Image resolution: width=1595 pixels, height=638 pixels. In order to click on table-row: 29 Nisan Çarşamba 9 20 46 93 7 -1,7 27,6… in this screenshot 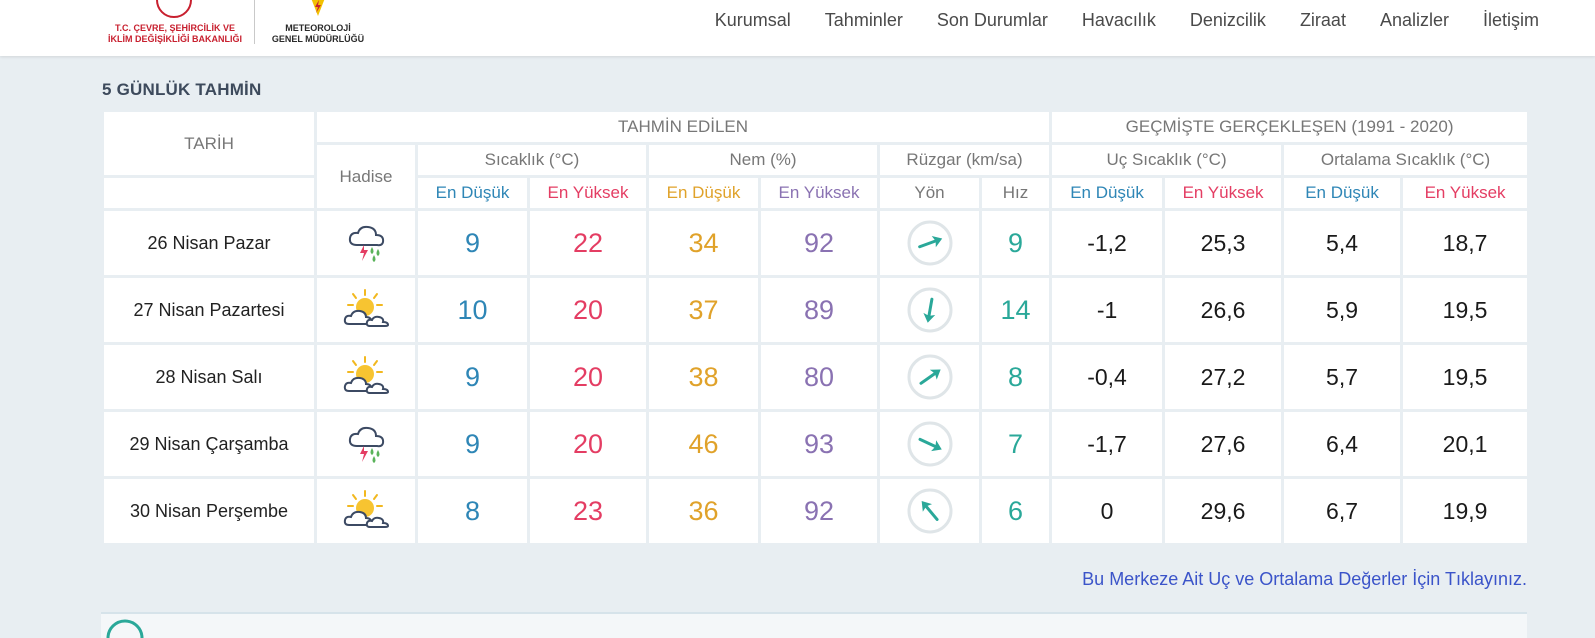, I will do `click(816, 444)`.